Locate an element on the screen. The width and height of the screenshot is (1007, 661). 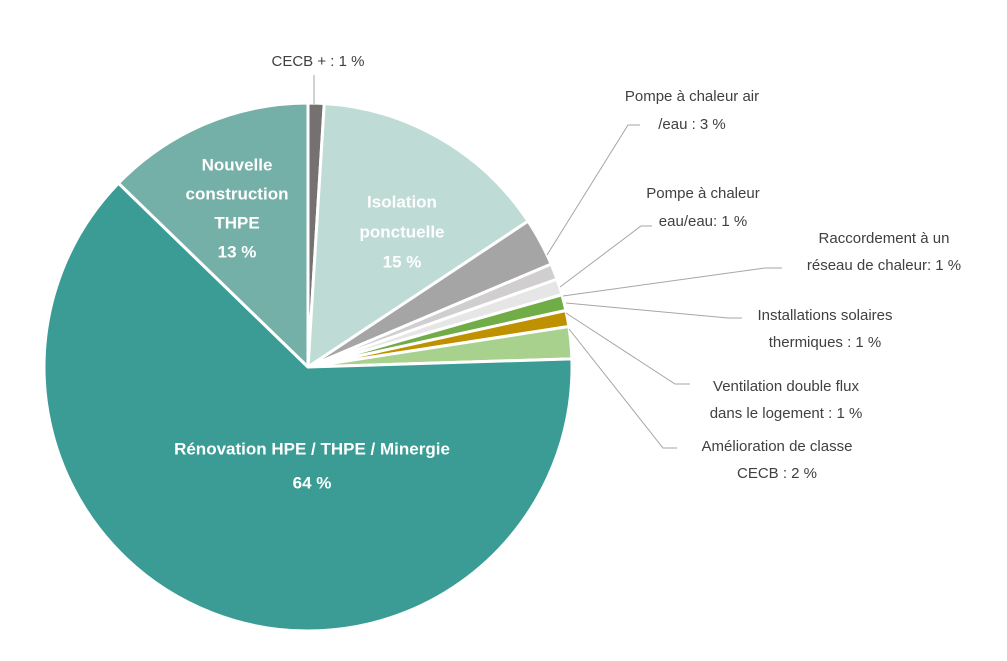
slice-label-6-line-1: dans le logement : 1 % is located at coordinates (786, 413).